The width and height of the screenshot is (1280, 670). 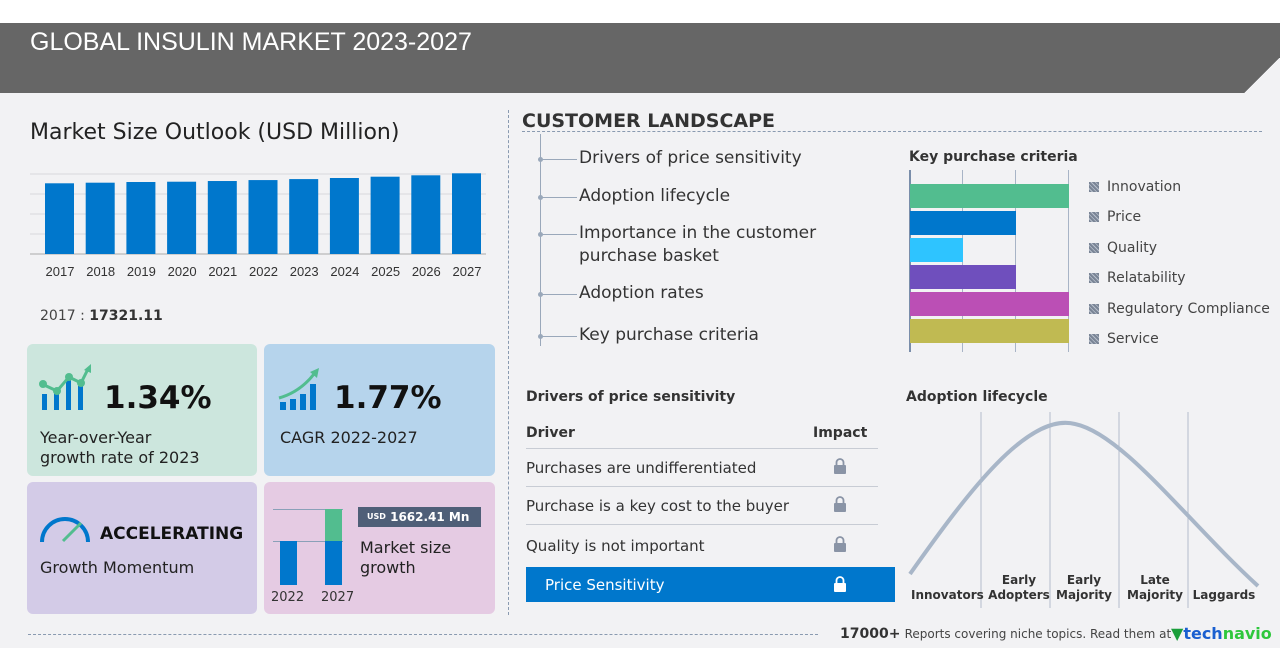 What do you see at coordinates (649, 121) in the screenshot?
I see `customer-landscape-title: CUSTOMER LANDSCAPE` at bounding box center [649, 121].